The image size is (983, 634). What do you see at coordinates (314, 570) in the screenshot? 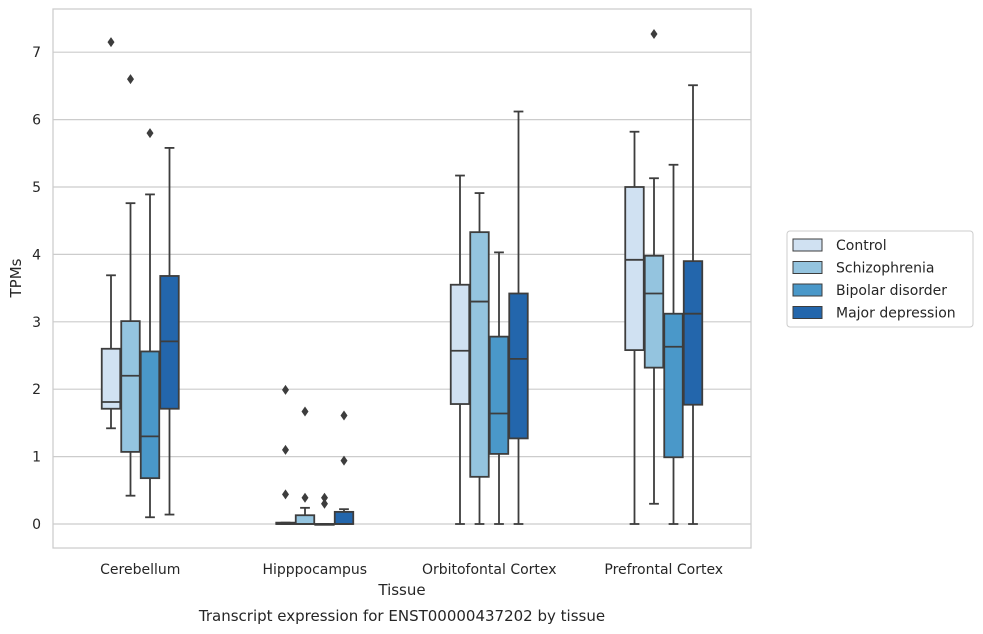
I see `x-tick-label: Hipppocampus` at bounding box center [314, 570].